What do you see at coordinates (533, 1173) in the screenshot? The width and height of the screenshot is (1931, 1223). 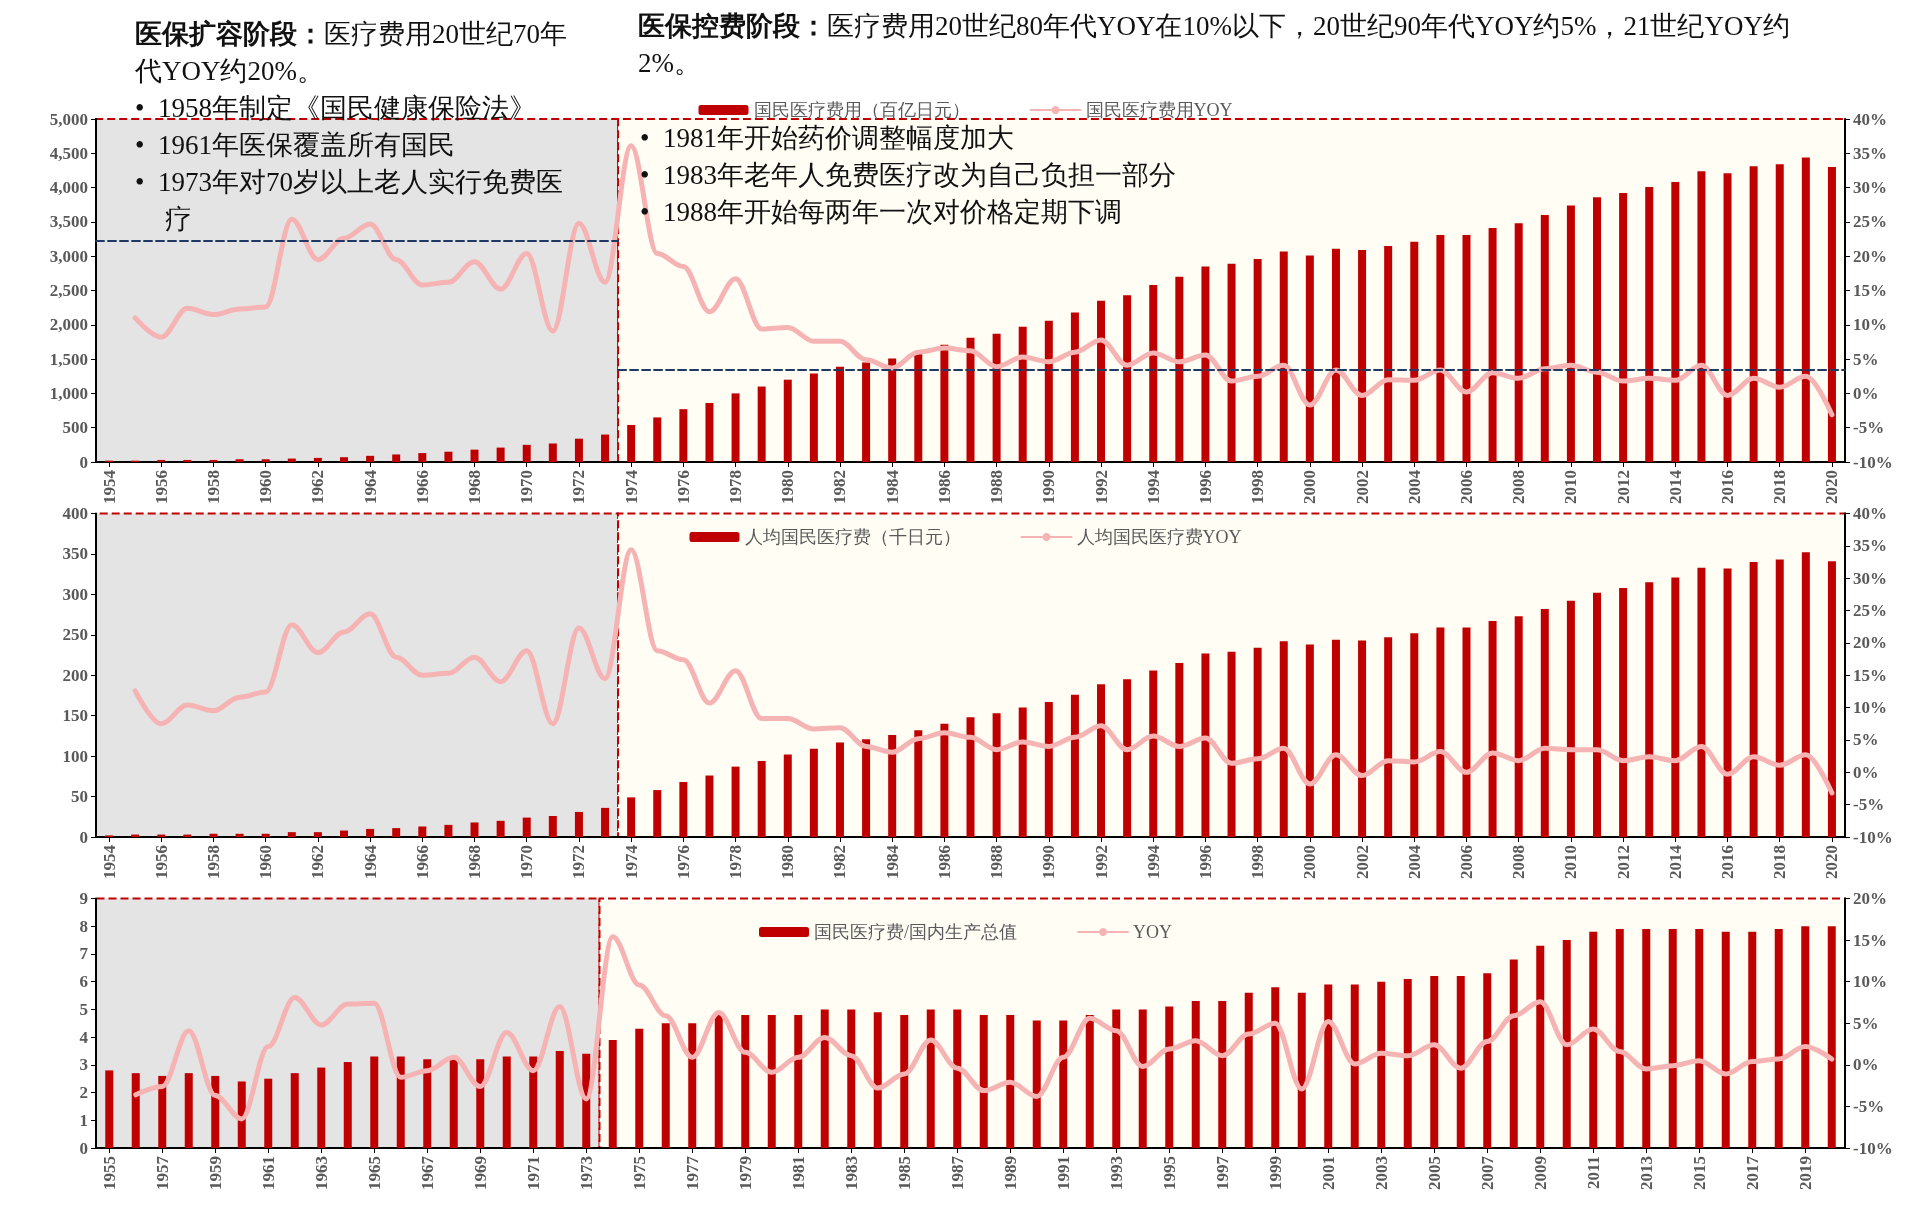 I see `x-tick-label: 1971` at bounding box center [533, 1173].